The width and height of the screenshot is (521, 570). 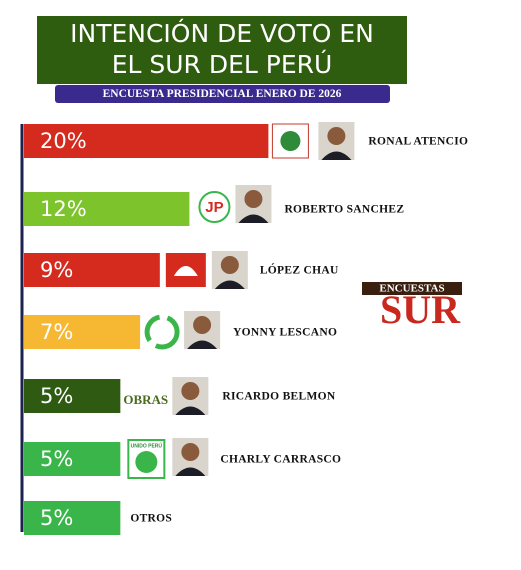 I want to click on brand-text: ENCUESTAS, so click(x=411, y=289).